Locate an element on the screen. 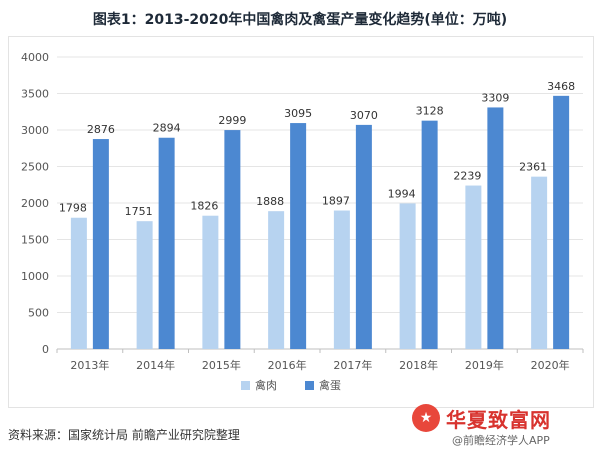  data-label-egg: 3309 is located at coordinates (495, 97).